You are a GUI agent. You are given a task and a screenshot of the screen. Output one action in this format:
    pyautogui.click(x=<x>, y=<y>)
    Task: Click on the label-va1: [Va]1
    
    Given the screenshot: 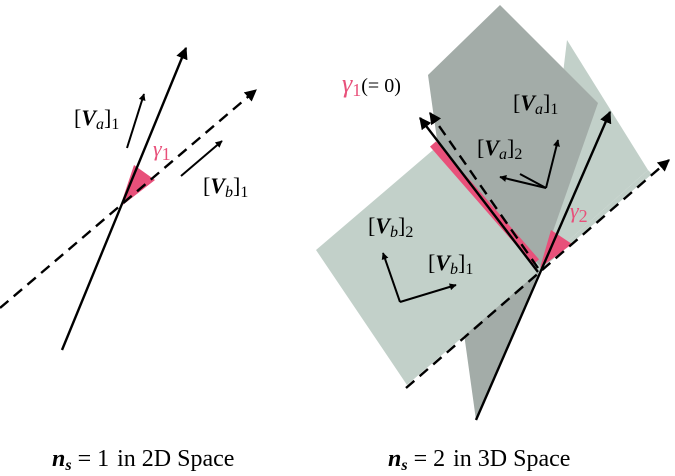 What is the action you would take?
    pyautogui.click(x=96, y=119)
    